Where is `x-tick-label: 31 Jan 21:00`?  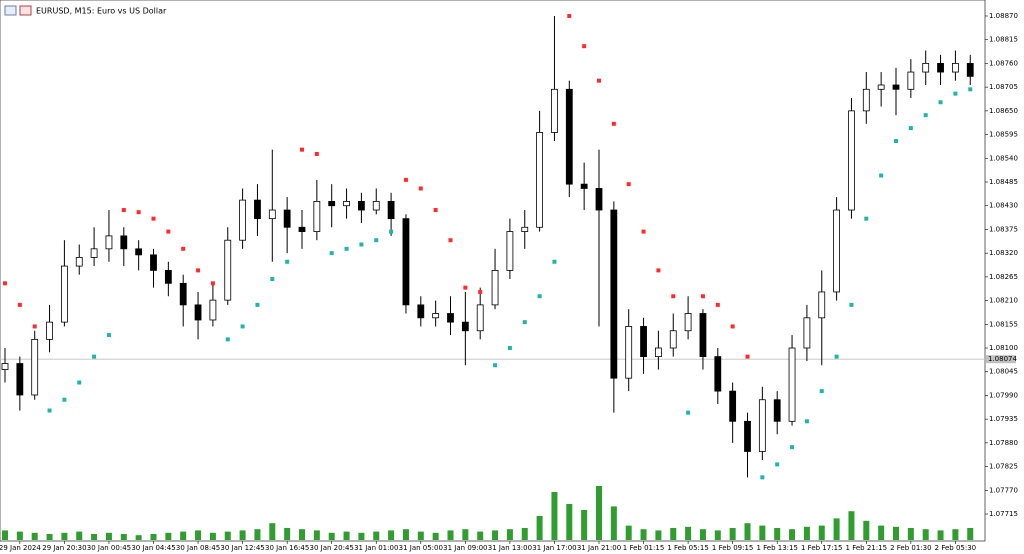
x-tick-label: 31 Jan 21:00 is located at coordinates (599, 548).